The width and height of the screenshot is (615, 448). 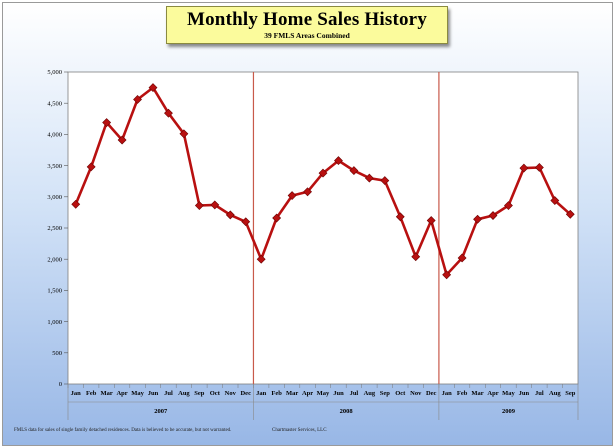 I want to click on y-tick-label: 0, so click(x=60, y=384).